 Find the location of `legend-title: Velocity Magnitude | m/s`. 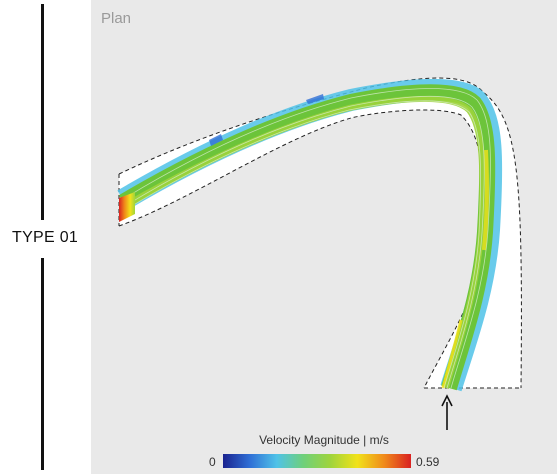

legend-title: Velocity Magnitude | m/s is located at coordinates (324, 440).